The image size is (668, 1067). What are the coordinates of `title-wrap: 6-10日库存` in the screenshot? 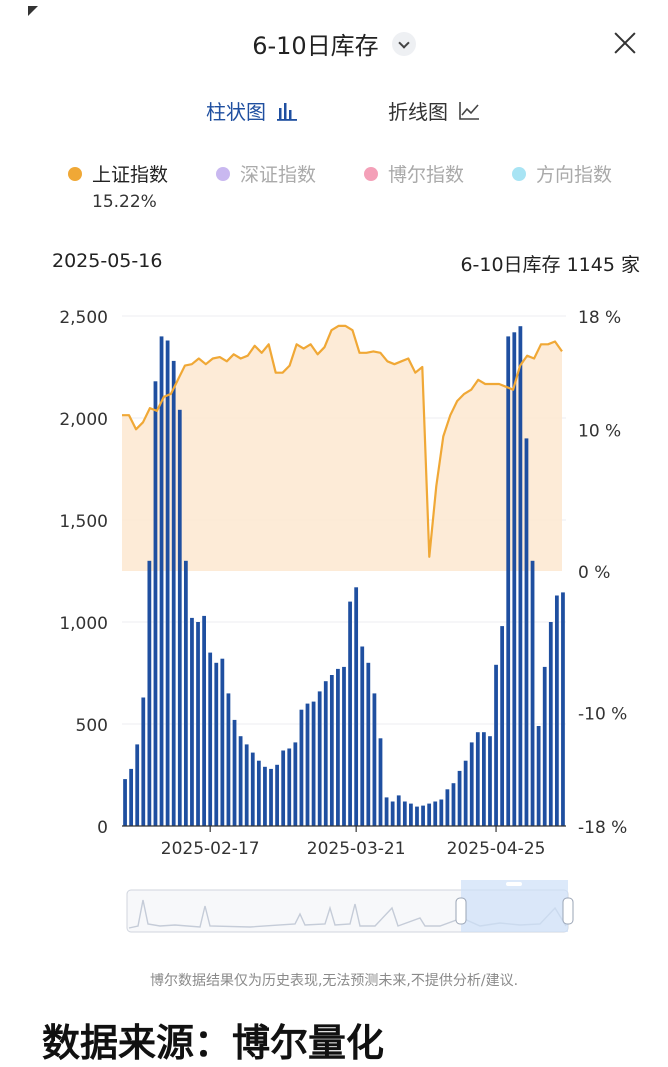 It's located at (334, 43).